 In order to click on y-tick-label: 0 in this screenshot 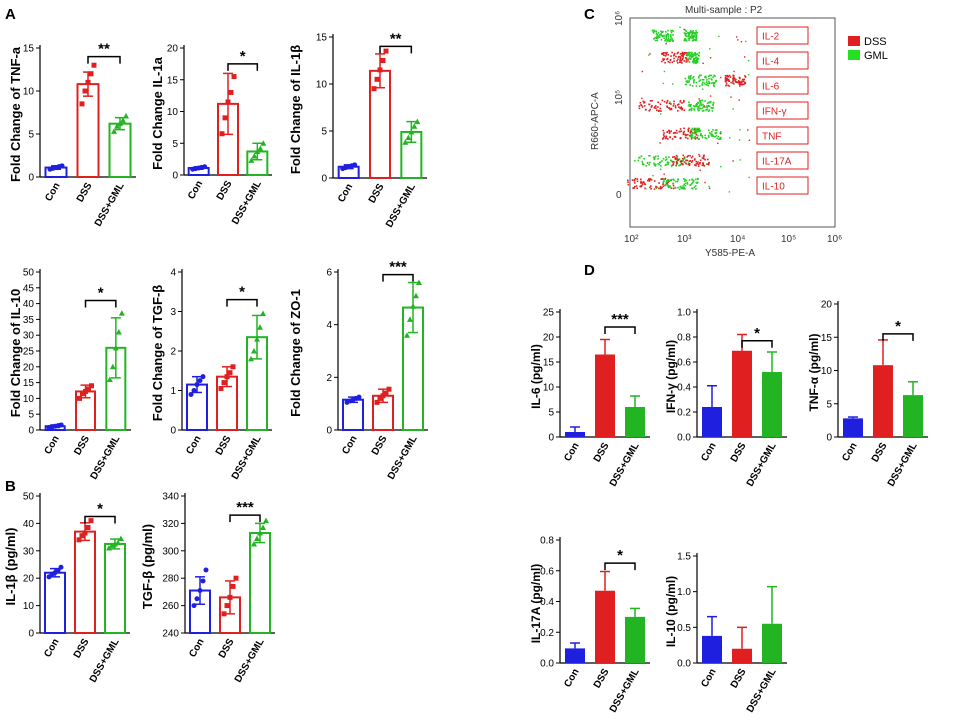, I will do `click(829, 438)`.